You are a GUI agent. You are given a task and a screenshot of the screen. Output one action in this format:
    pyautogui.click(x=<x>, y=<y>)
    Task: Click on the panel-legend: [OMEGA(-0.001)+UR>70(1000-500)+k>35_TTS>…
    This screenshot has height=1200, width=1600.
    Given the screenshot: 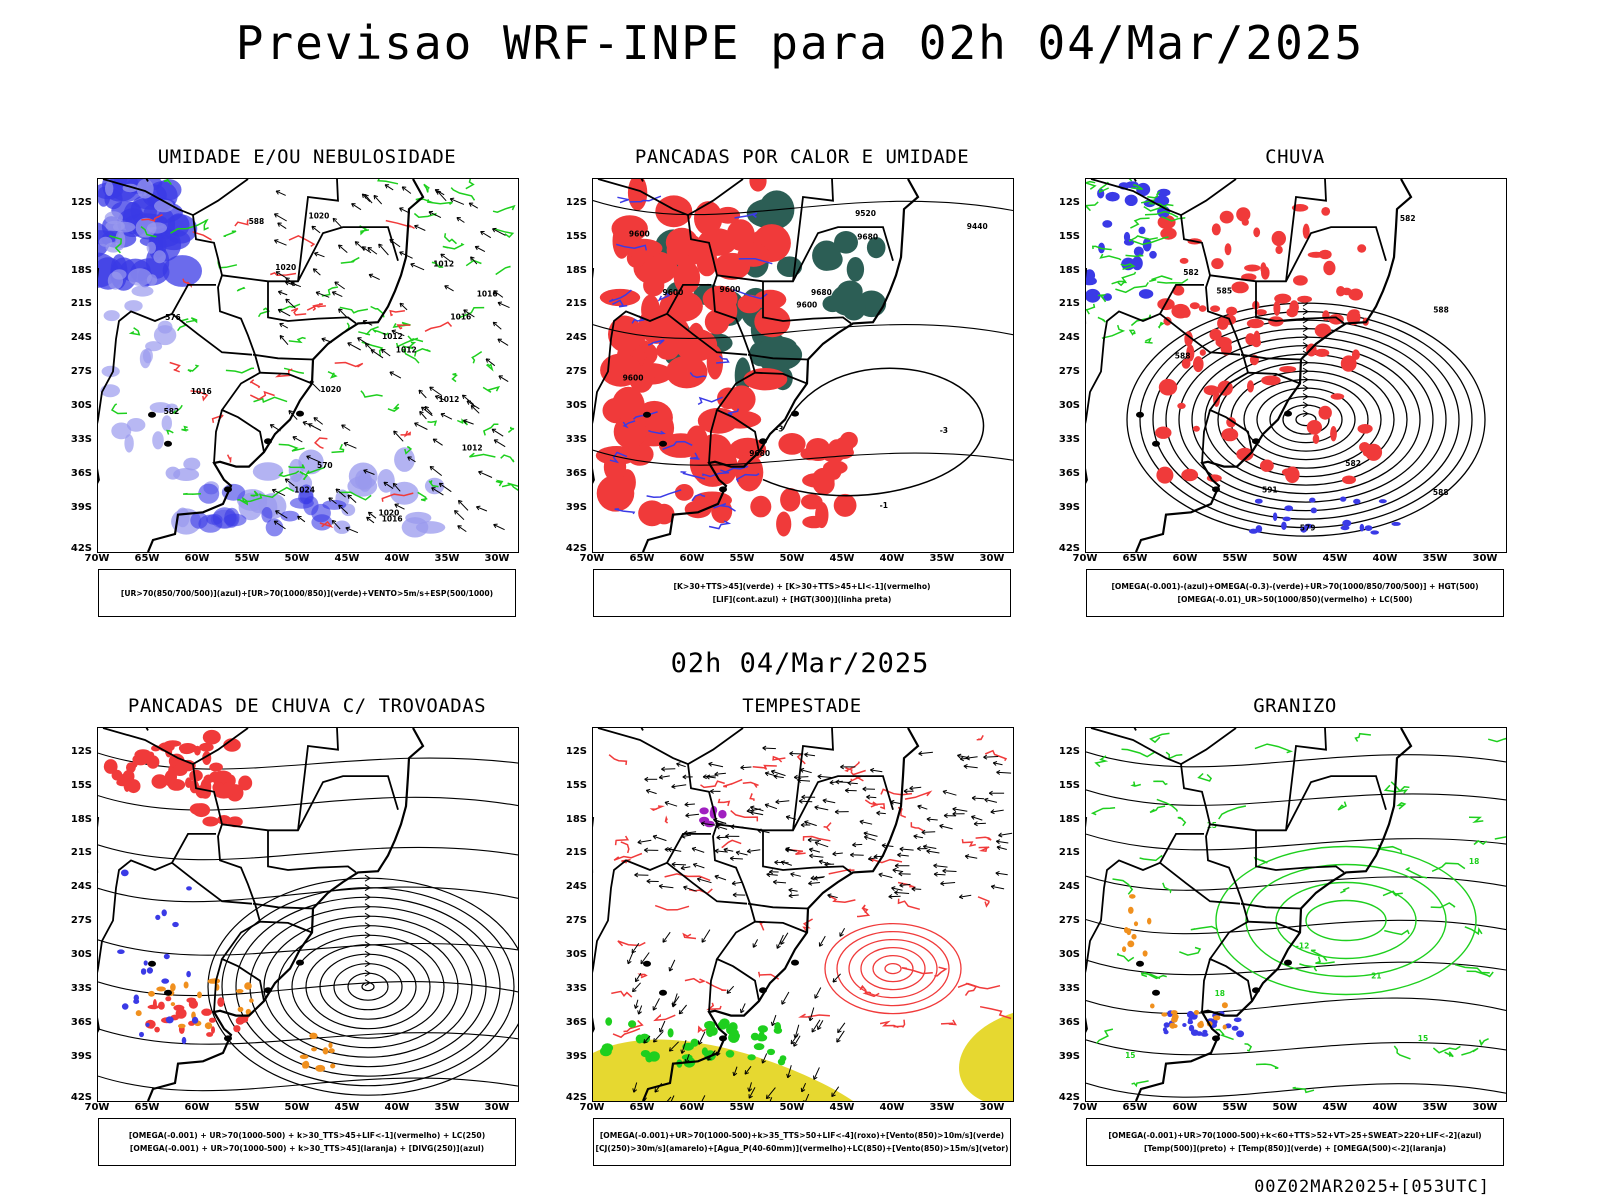 What is the action you would take?
    pyautogui.click(x=802, y=1142)
    